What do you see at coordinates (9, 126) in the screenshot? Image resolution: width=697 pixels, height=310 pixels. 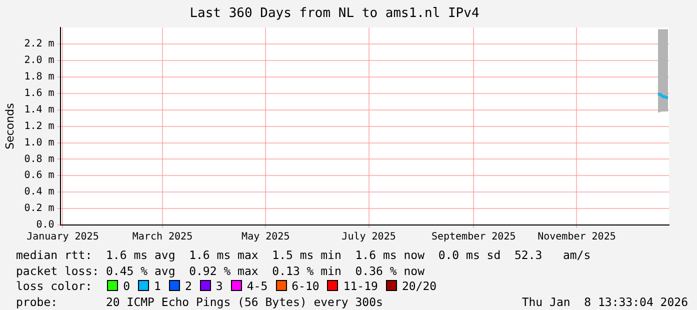 I see `y-axis-title: Seconds` at bounding box center [9, 126].